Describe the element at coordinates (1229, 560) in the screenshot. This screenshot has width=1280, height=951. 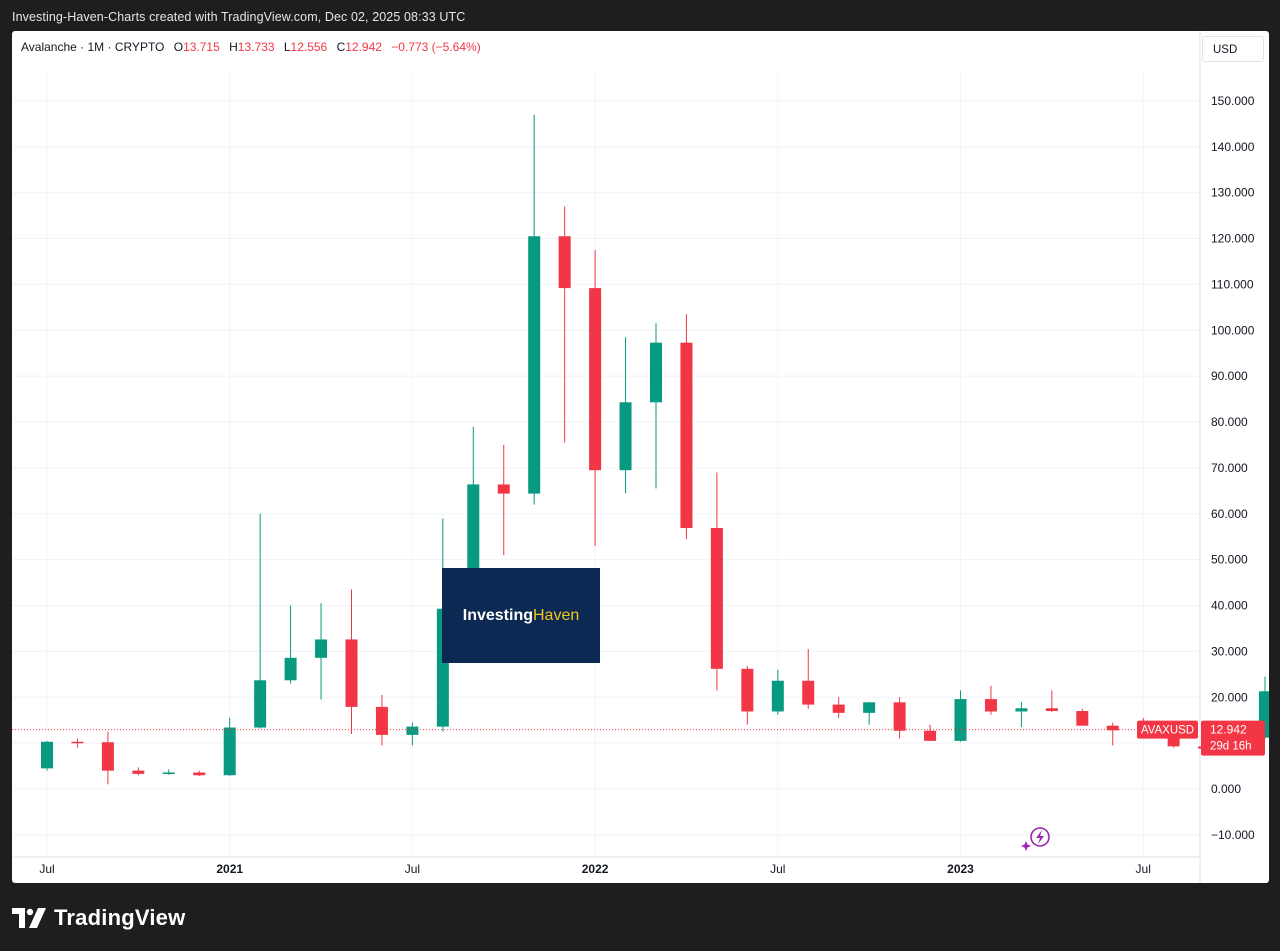
I see `y-axis-tick-label: 50.000` at that location.